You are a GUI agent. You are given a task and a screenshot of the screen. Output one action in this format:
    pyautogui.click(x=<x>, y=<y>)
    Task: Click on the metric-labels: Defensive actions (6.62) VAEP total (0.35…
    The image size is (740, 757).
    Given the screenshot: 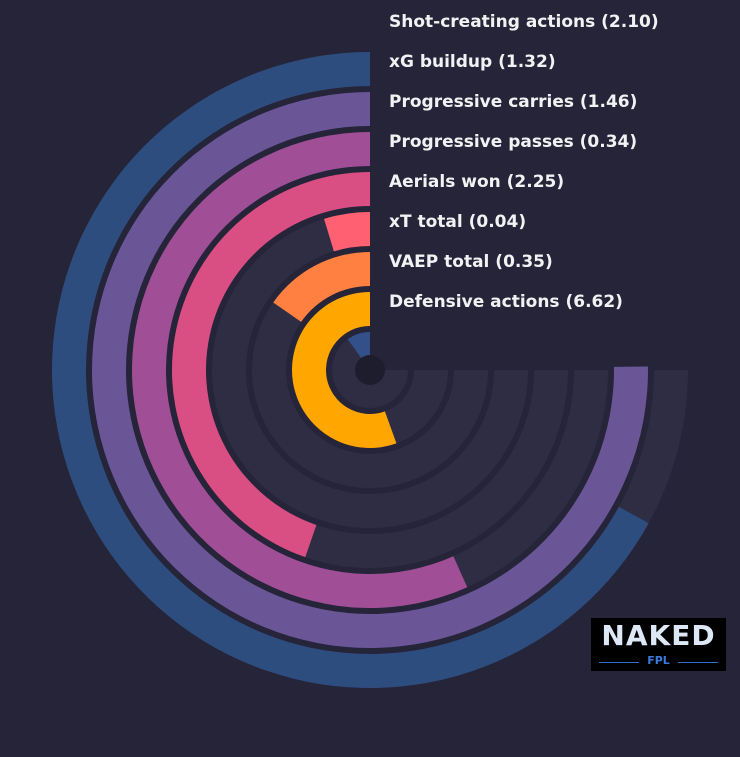 What is the action you would take?
    pyautogui.click(x=524, y=162)
    